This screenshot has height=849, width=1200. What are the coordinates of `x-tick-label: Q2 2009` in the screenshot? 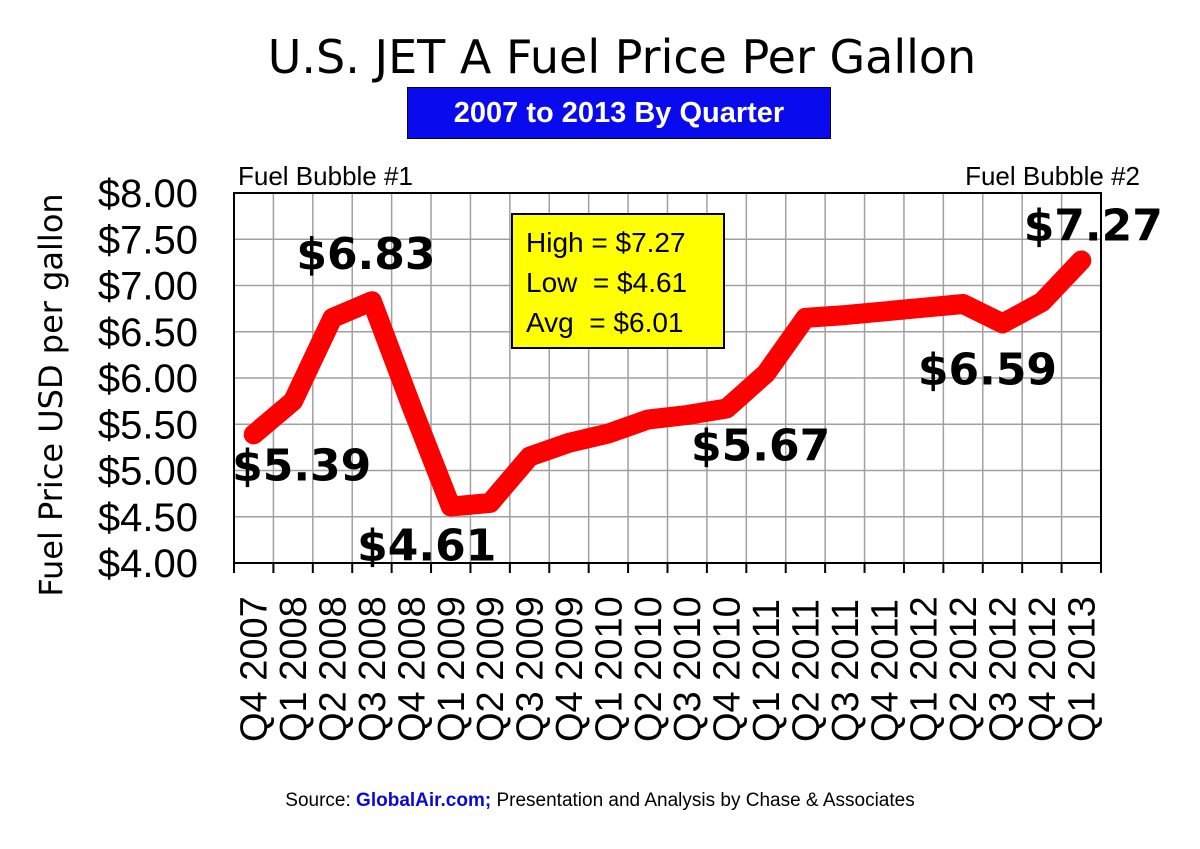 It's located at (491, 669).